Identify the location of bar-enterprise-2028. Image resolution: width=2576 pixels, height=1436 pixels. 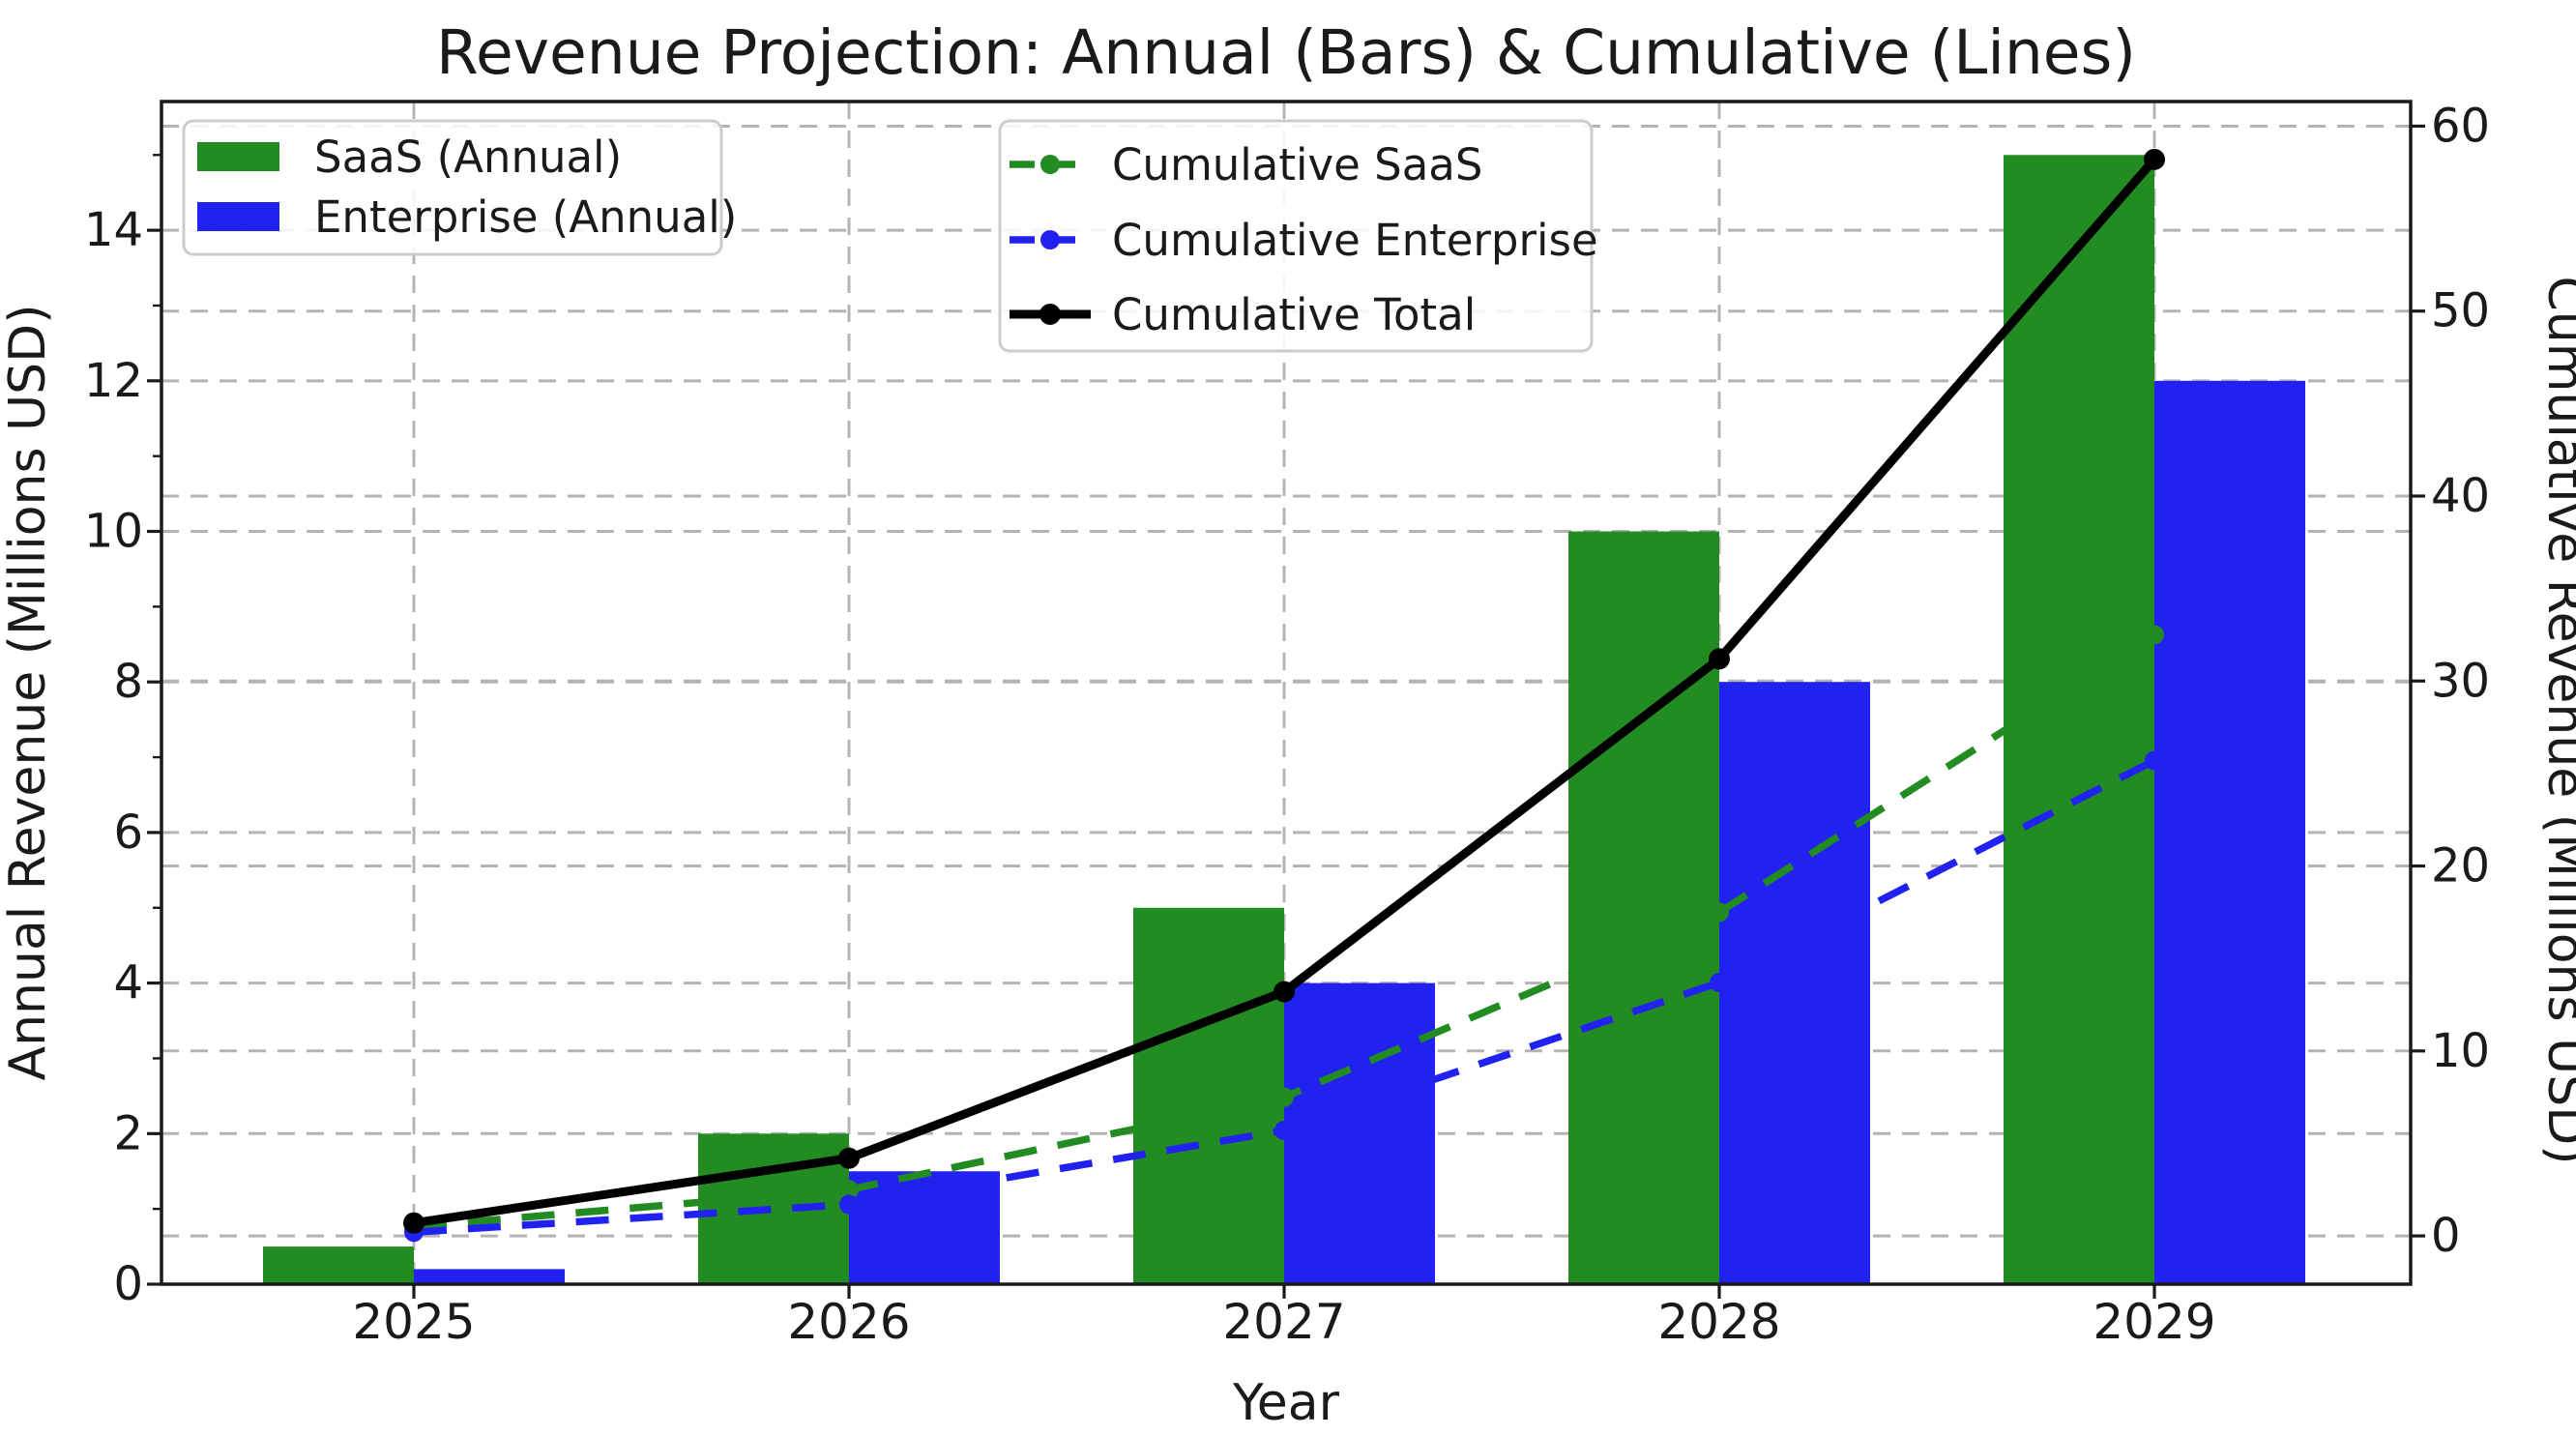
(1794, 983).